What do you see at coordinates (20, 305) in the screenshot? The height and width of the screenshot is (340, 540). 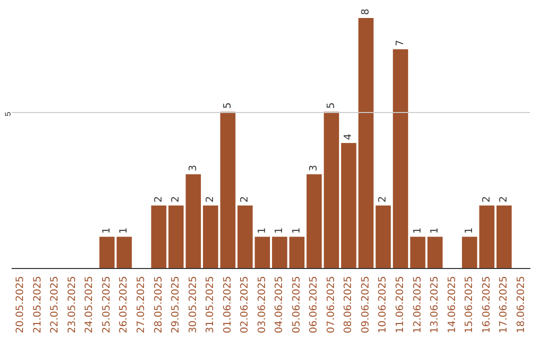 I see `x-tick-label: 20.05.2025` at bounding box center [20, 305].